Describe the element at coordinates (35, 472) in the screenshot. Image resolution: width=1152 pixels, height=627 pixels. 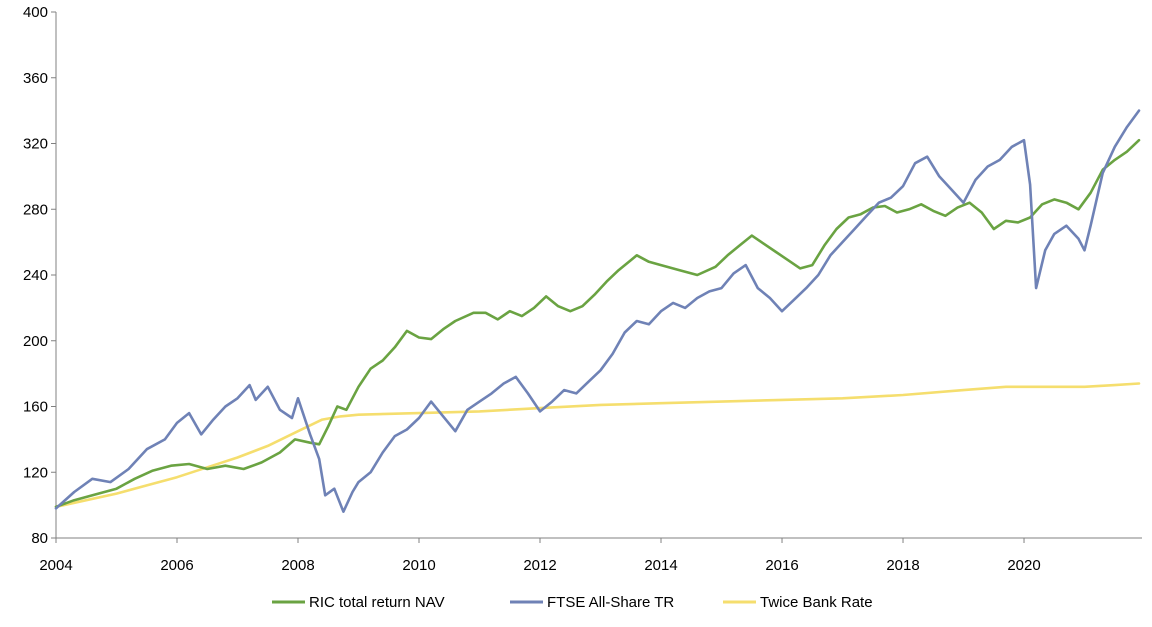
I see `y-tick-label: 120` at that location.